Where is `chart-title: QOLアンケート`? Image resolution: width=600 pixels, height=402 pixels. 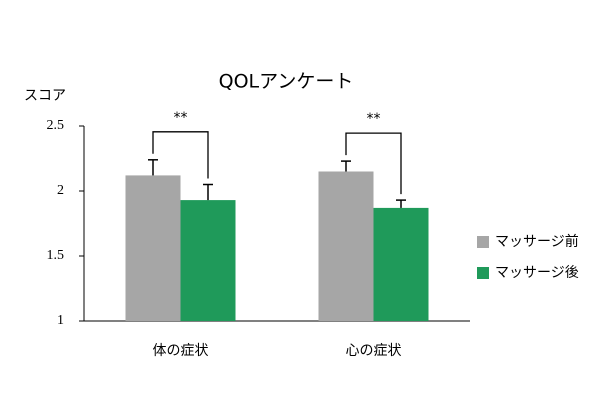 chart-title: QOLアンケート is located at coordinates (286, 82).